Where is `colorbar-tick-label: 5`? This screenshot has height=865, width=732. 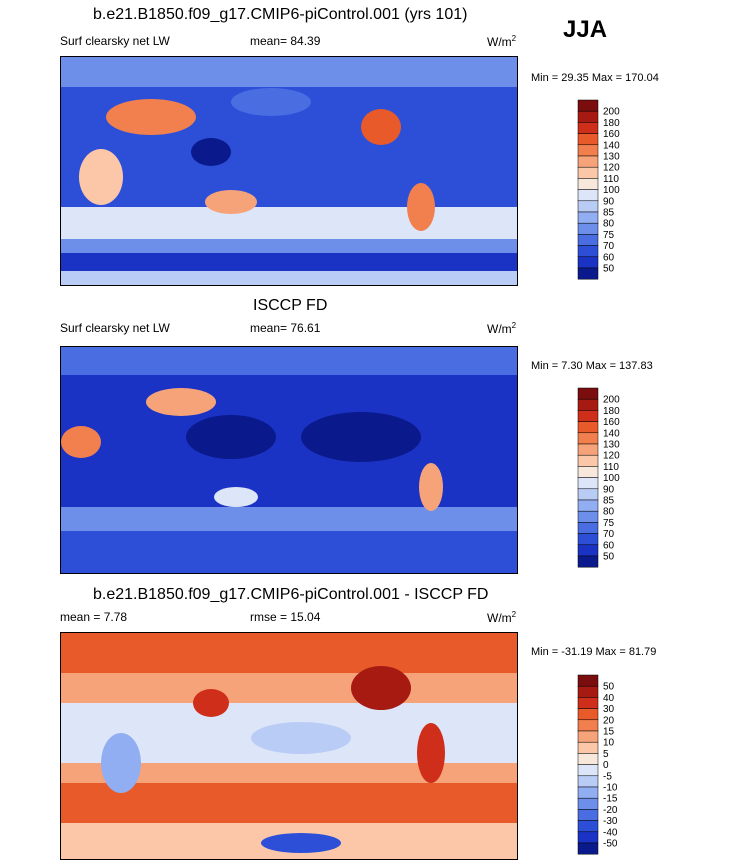 colorbar-tick-label: 5 is located at coordinates (606, 754).